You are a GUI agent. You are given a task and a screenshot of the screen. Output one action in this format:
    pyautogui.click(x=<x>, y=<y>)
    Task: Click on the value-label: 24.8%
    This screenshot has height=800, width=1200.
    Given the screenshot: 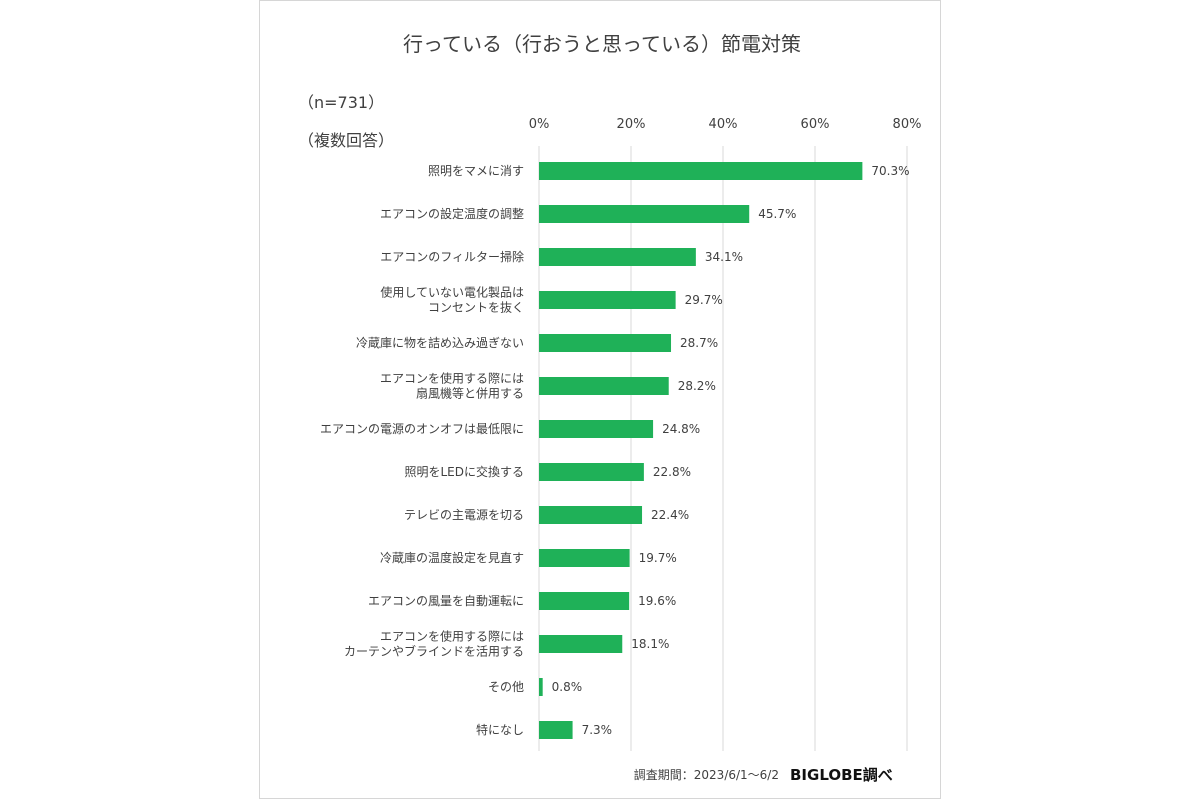 What is the action you would take?
    pyautogui.click(x=681, y=429)
    